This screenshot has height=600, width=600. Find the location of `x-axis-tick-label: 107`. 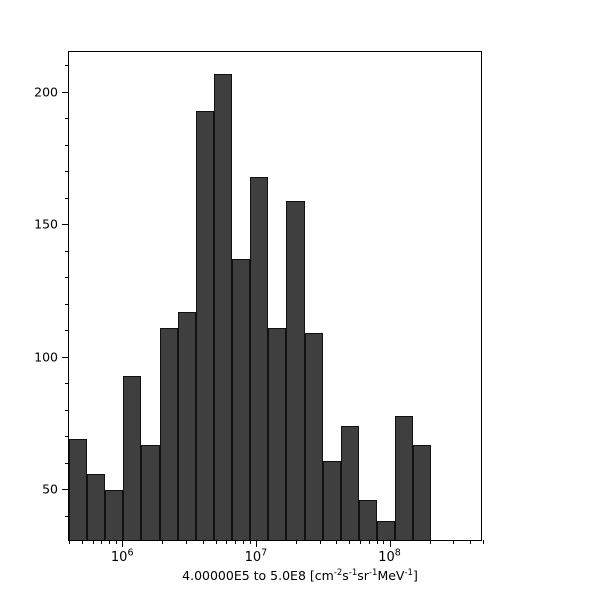

x-axis-tick-label: 107 is located at coordinates (256, 556).